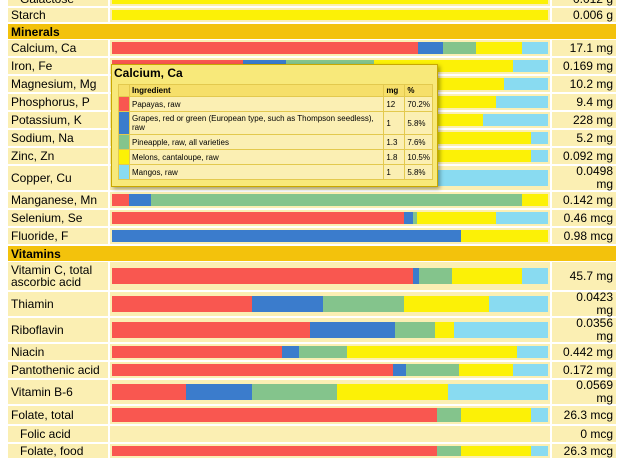 Image resolution: width=629 pixels, height=471 pixels. I want to click on nutrient-row: Calcium, Ca 17.1 mg, so click(312, 48).